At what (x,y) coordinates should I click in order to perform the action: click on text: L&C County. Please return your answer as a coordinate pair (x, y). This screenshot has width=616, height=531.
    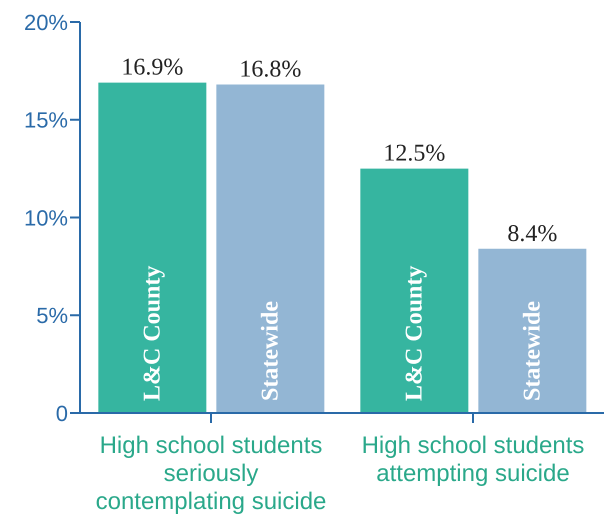
    Looking at the image, I should click on (414, 333).